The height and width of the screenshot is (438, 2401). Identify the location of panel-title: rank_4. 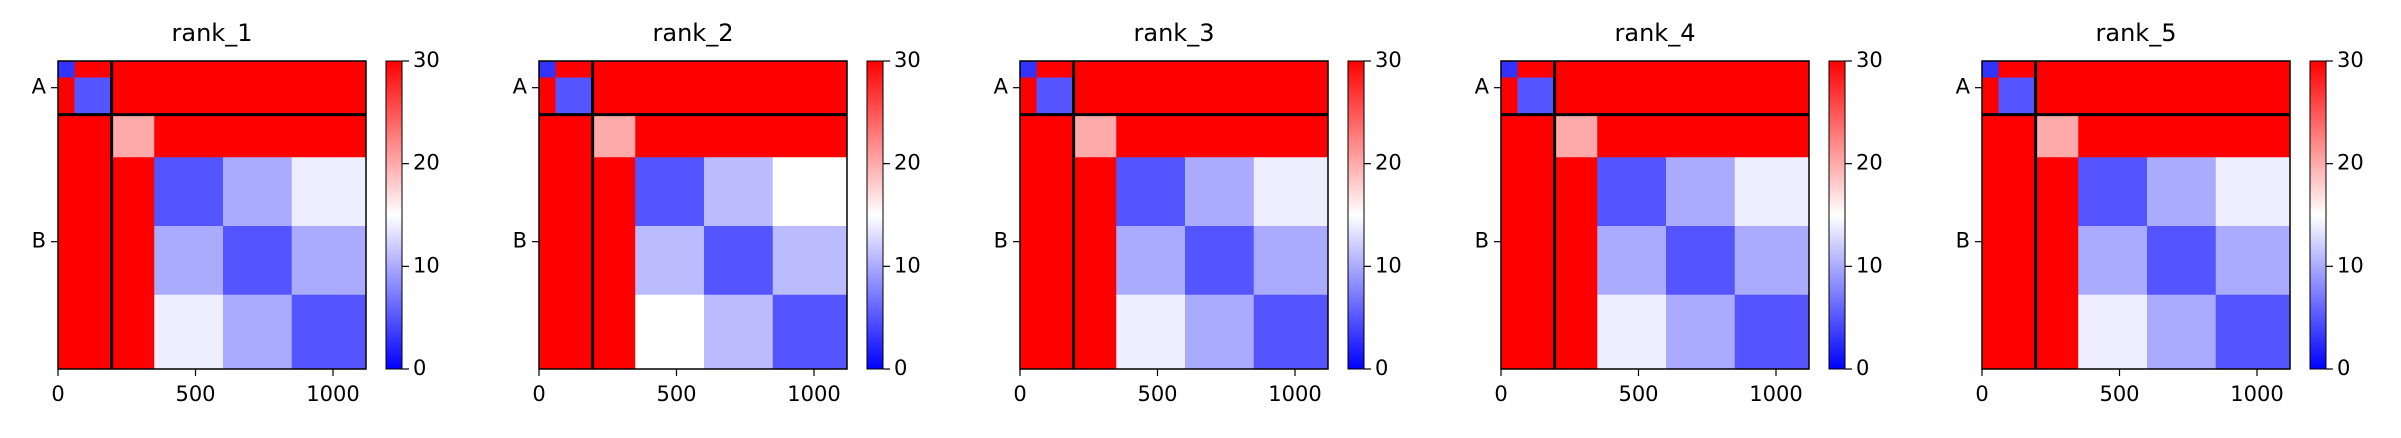
(1655, 33).